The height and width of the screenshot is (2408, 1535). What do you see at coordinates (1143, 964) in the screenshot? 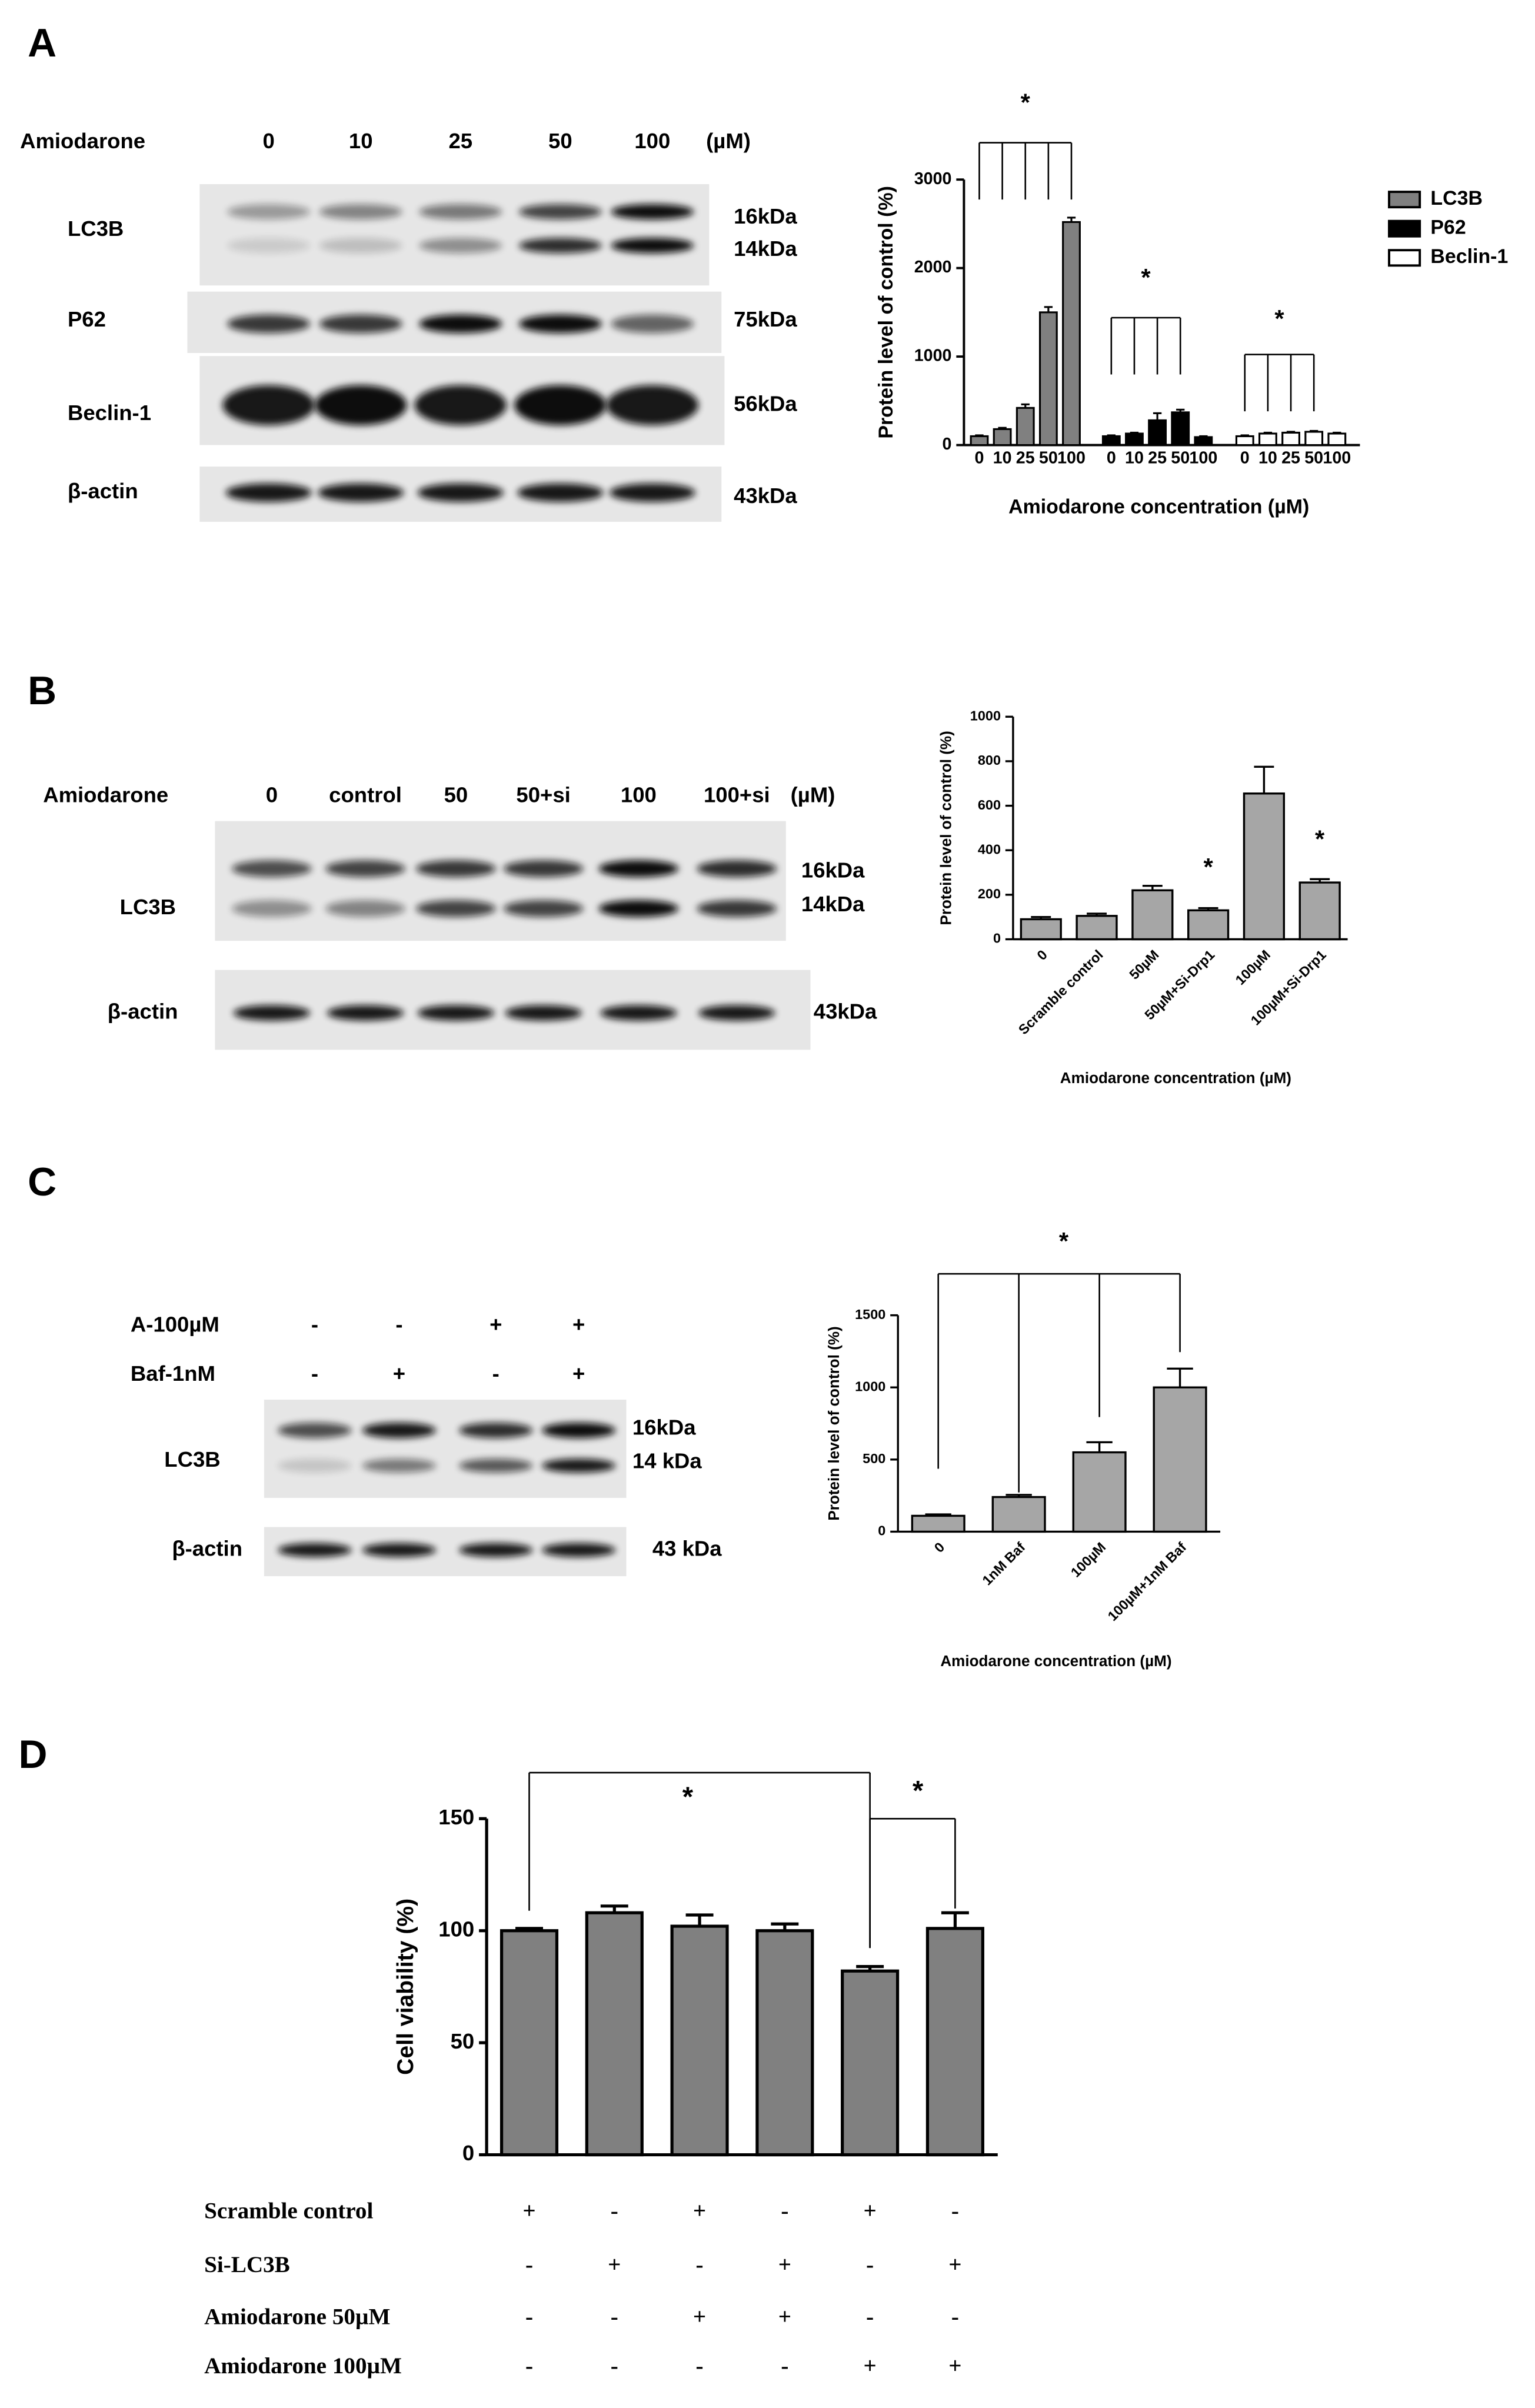
I see `x-tick-label: 50µM` at bounding box center [1143, 964].